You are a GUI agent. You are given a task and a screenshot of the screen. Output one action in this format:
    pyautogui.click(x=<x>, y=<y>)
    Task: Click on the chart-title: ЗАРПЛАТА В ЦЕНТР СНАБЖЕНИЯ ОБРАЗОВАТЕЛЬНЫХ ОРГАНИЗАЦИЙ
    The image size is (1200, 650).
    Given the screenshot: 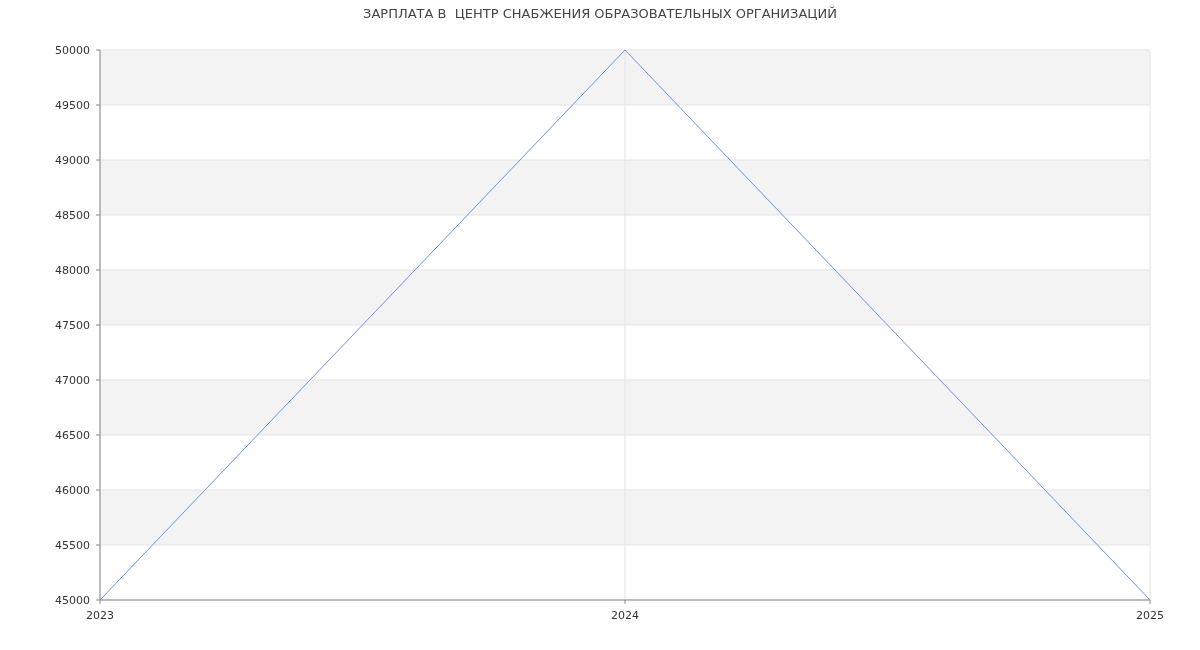 What is the action you would take?
    pyautogui.click(x=600, y=13)
    